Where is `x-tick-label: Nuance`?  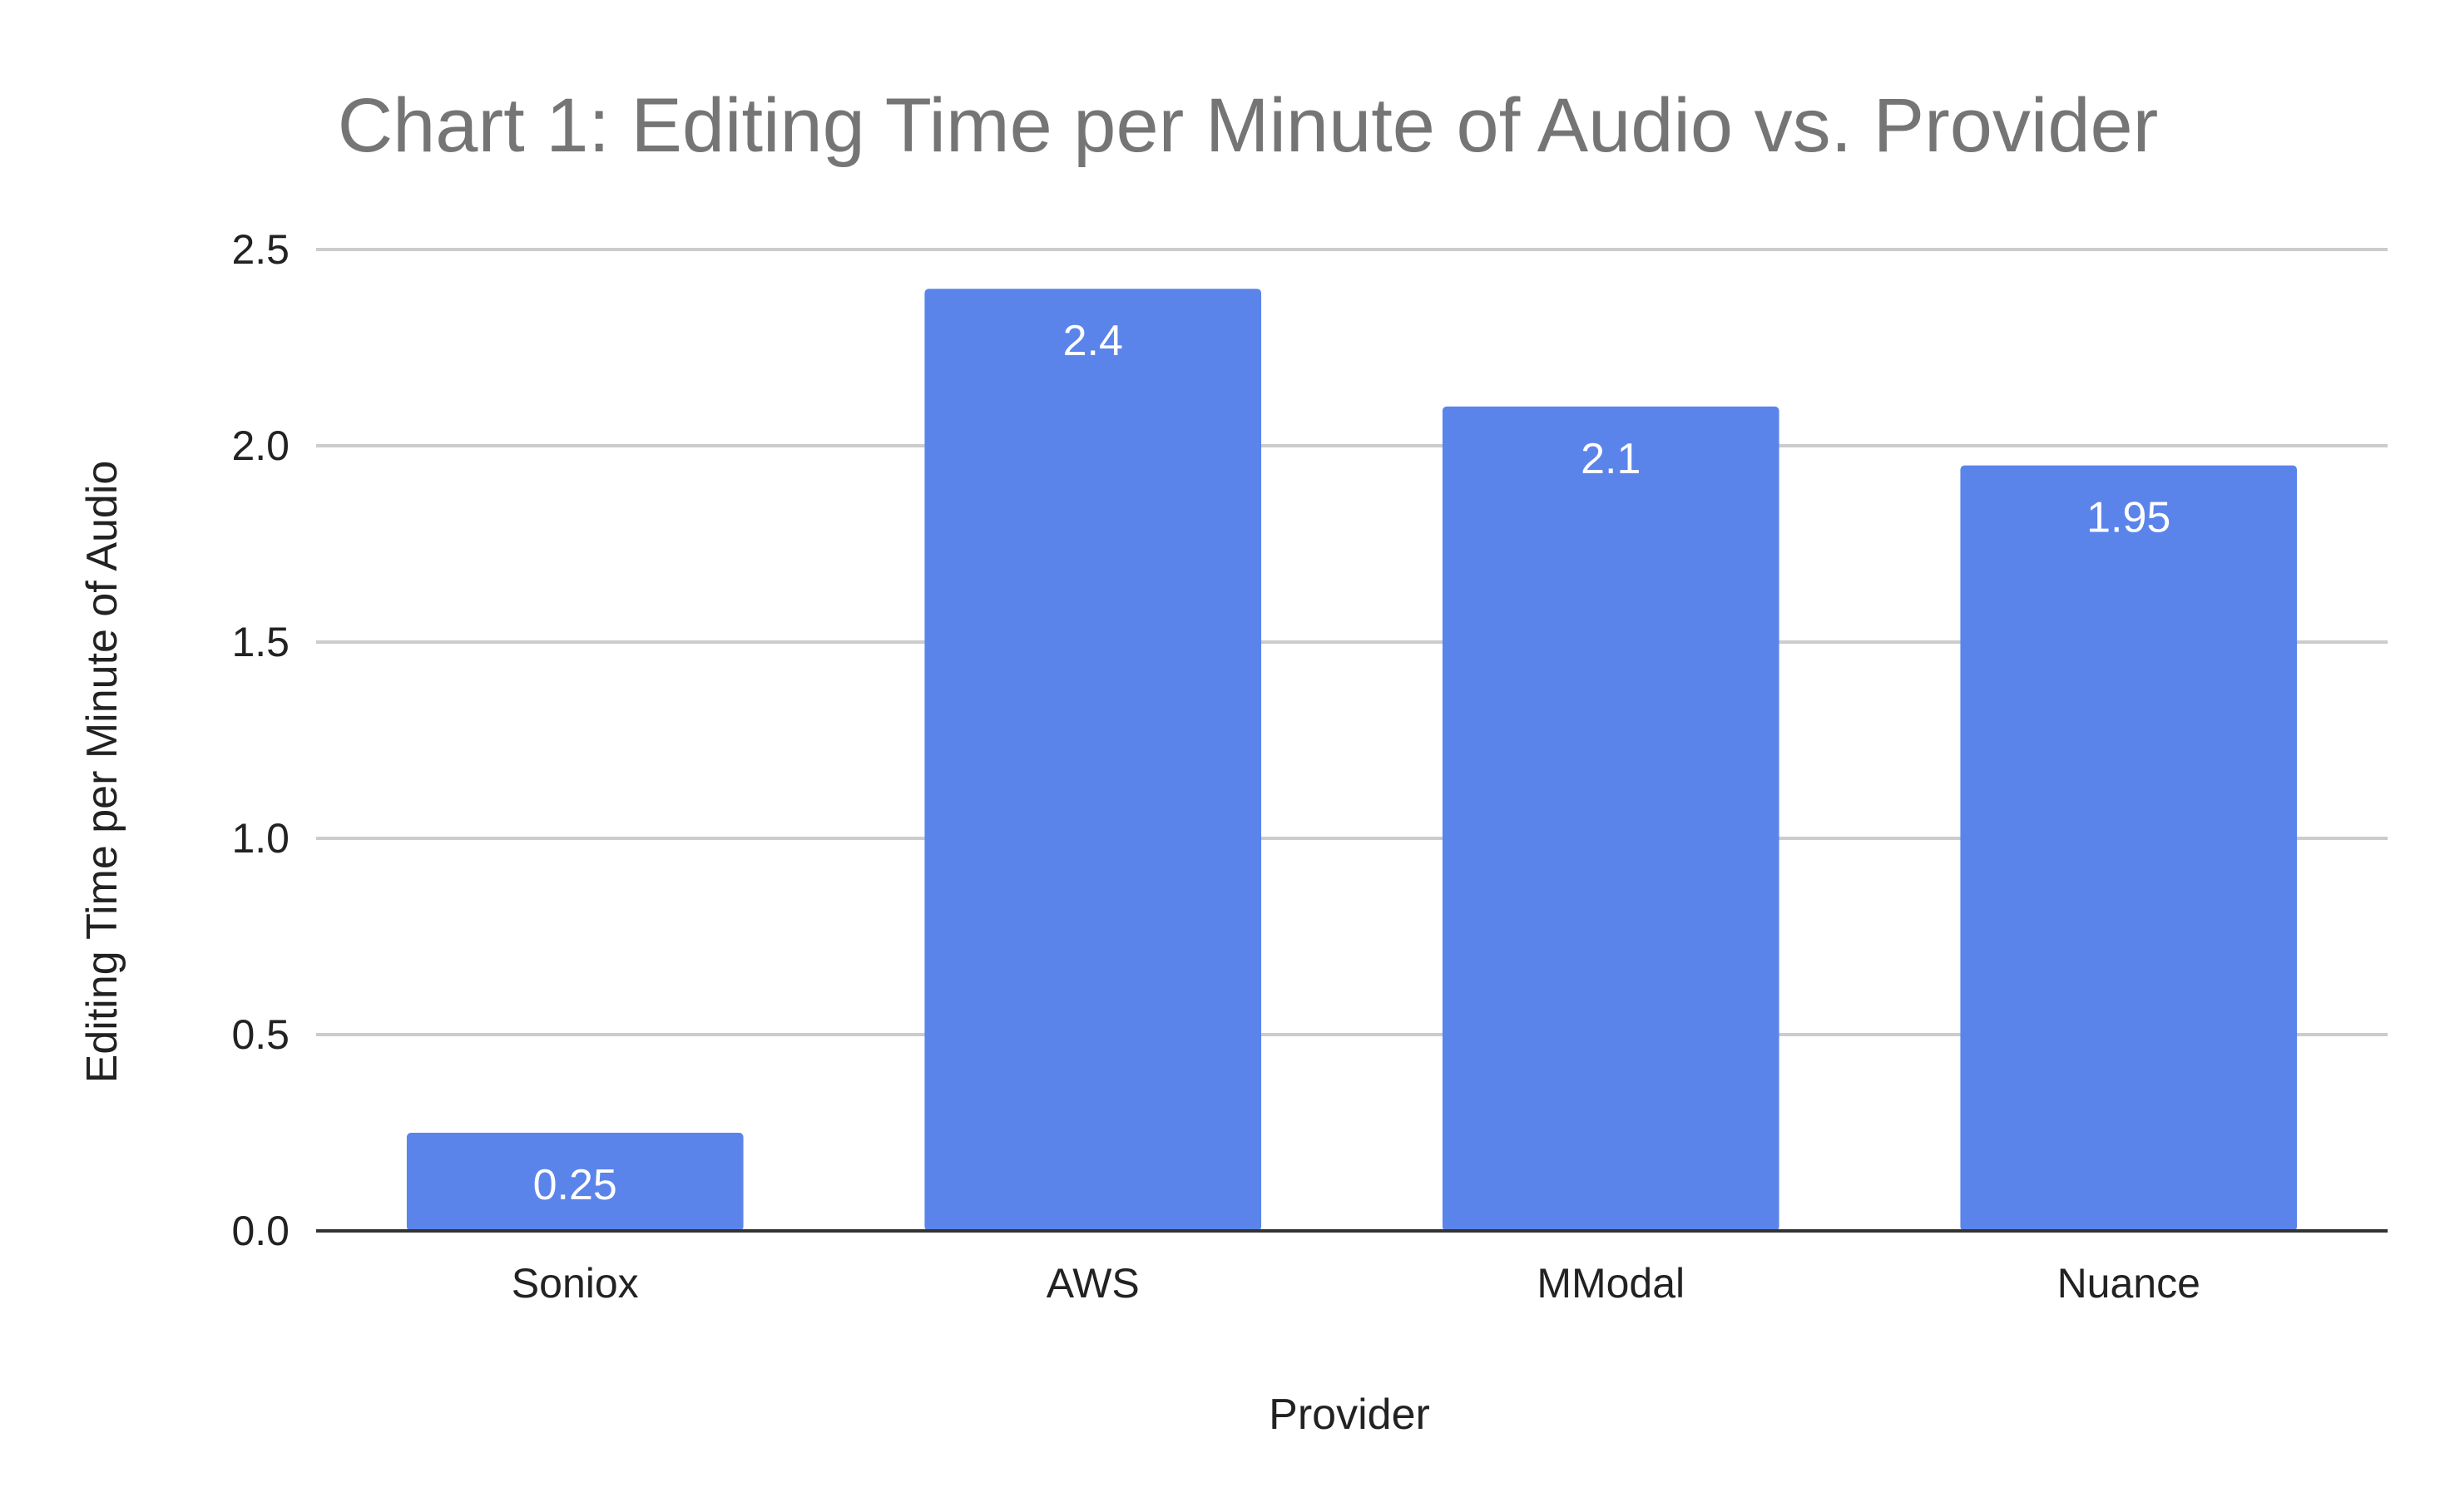
x-tick-label: Nuance is located at coordinates (2128, 1283).